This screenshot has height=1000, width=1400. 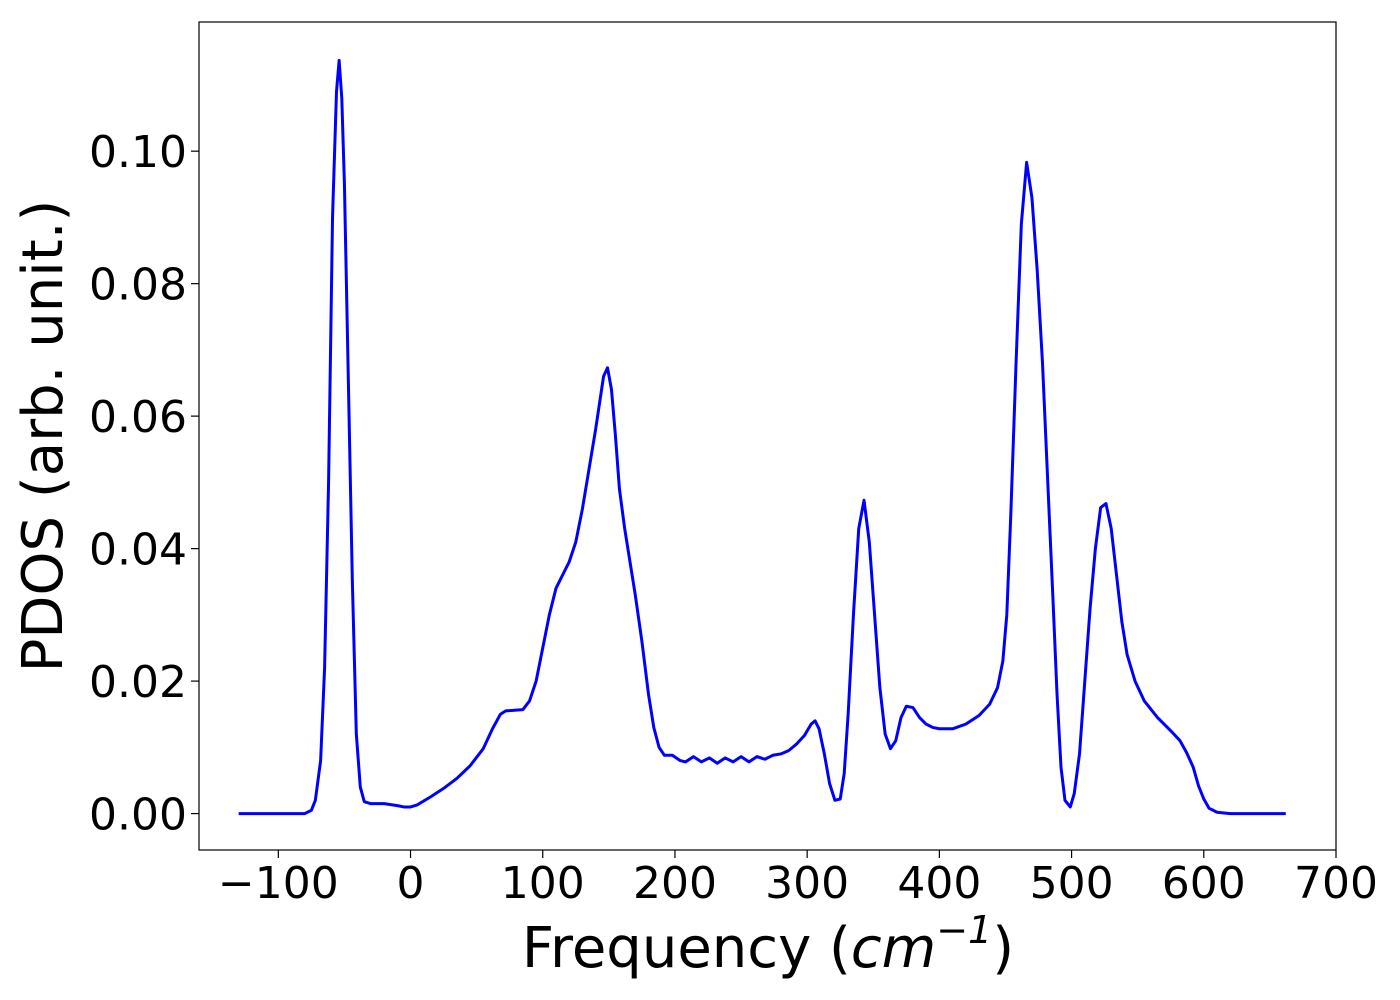 I want to click on x-tick-label: 300, so click(x=807, y=883).